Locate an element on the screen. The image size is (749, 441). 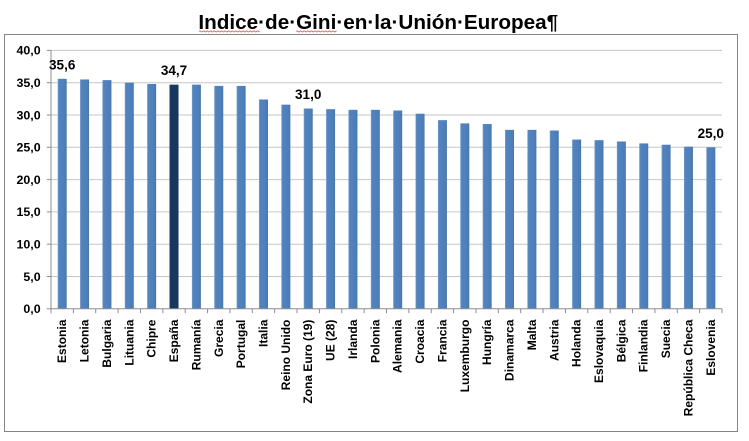
svg-text: Austria is located at coordinates (554, 340).